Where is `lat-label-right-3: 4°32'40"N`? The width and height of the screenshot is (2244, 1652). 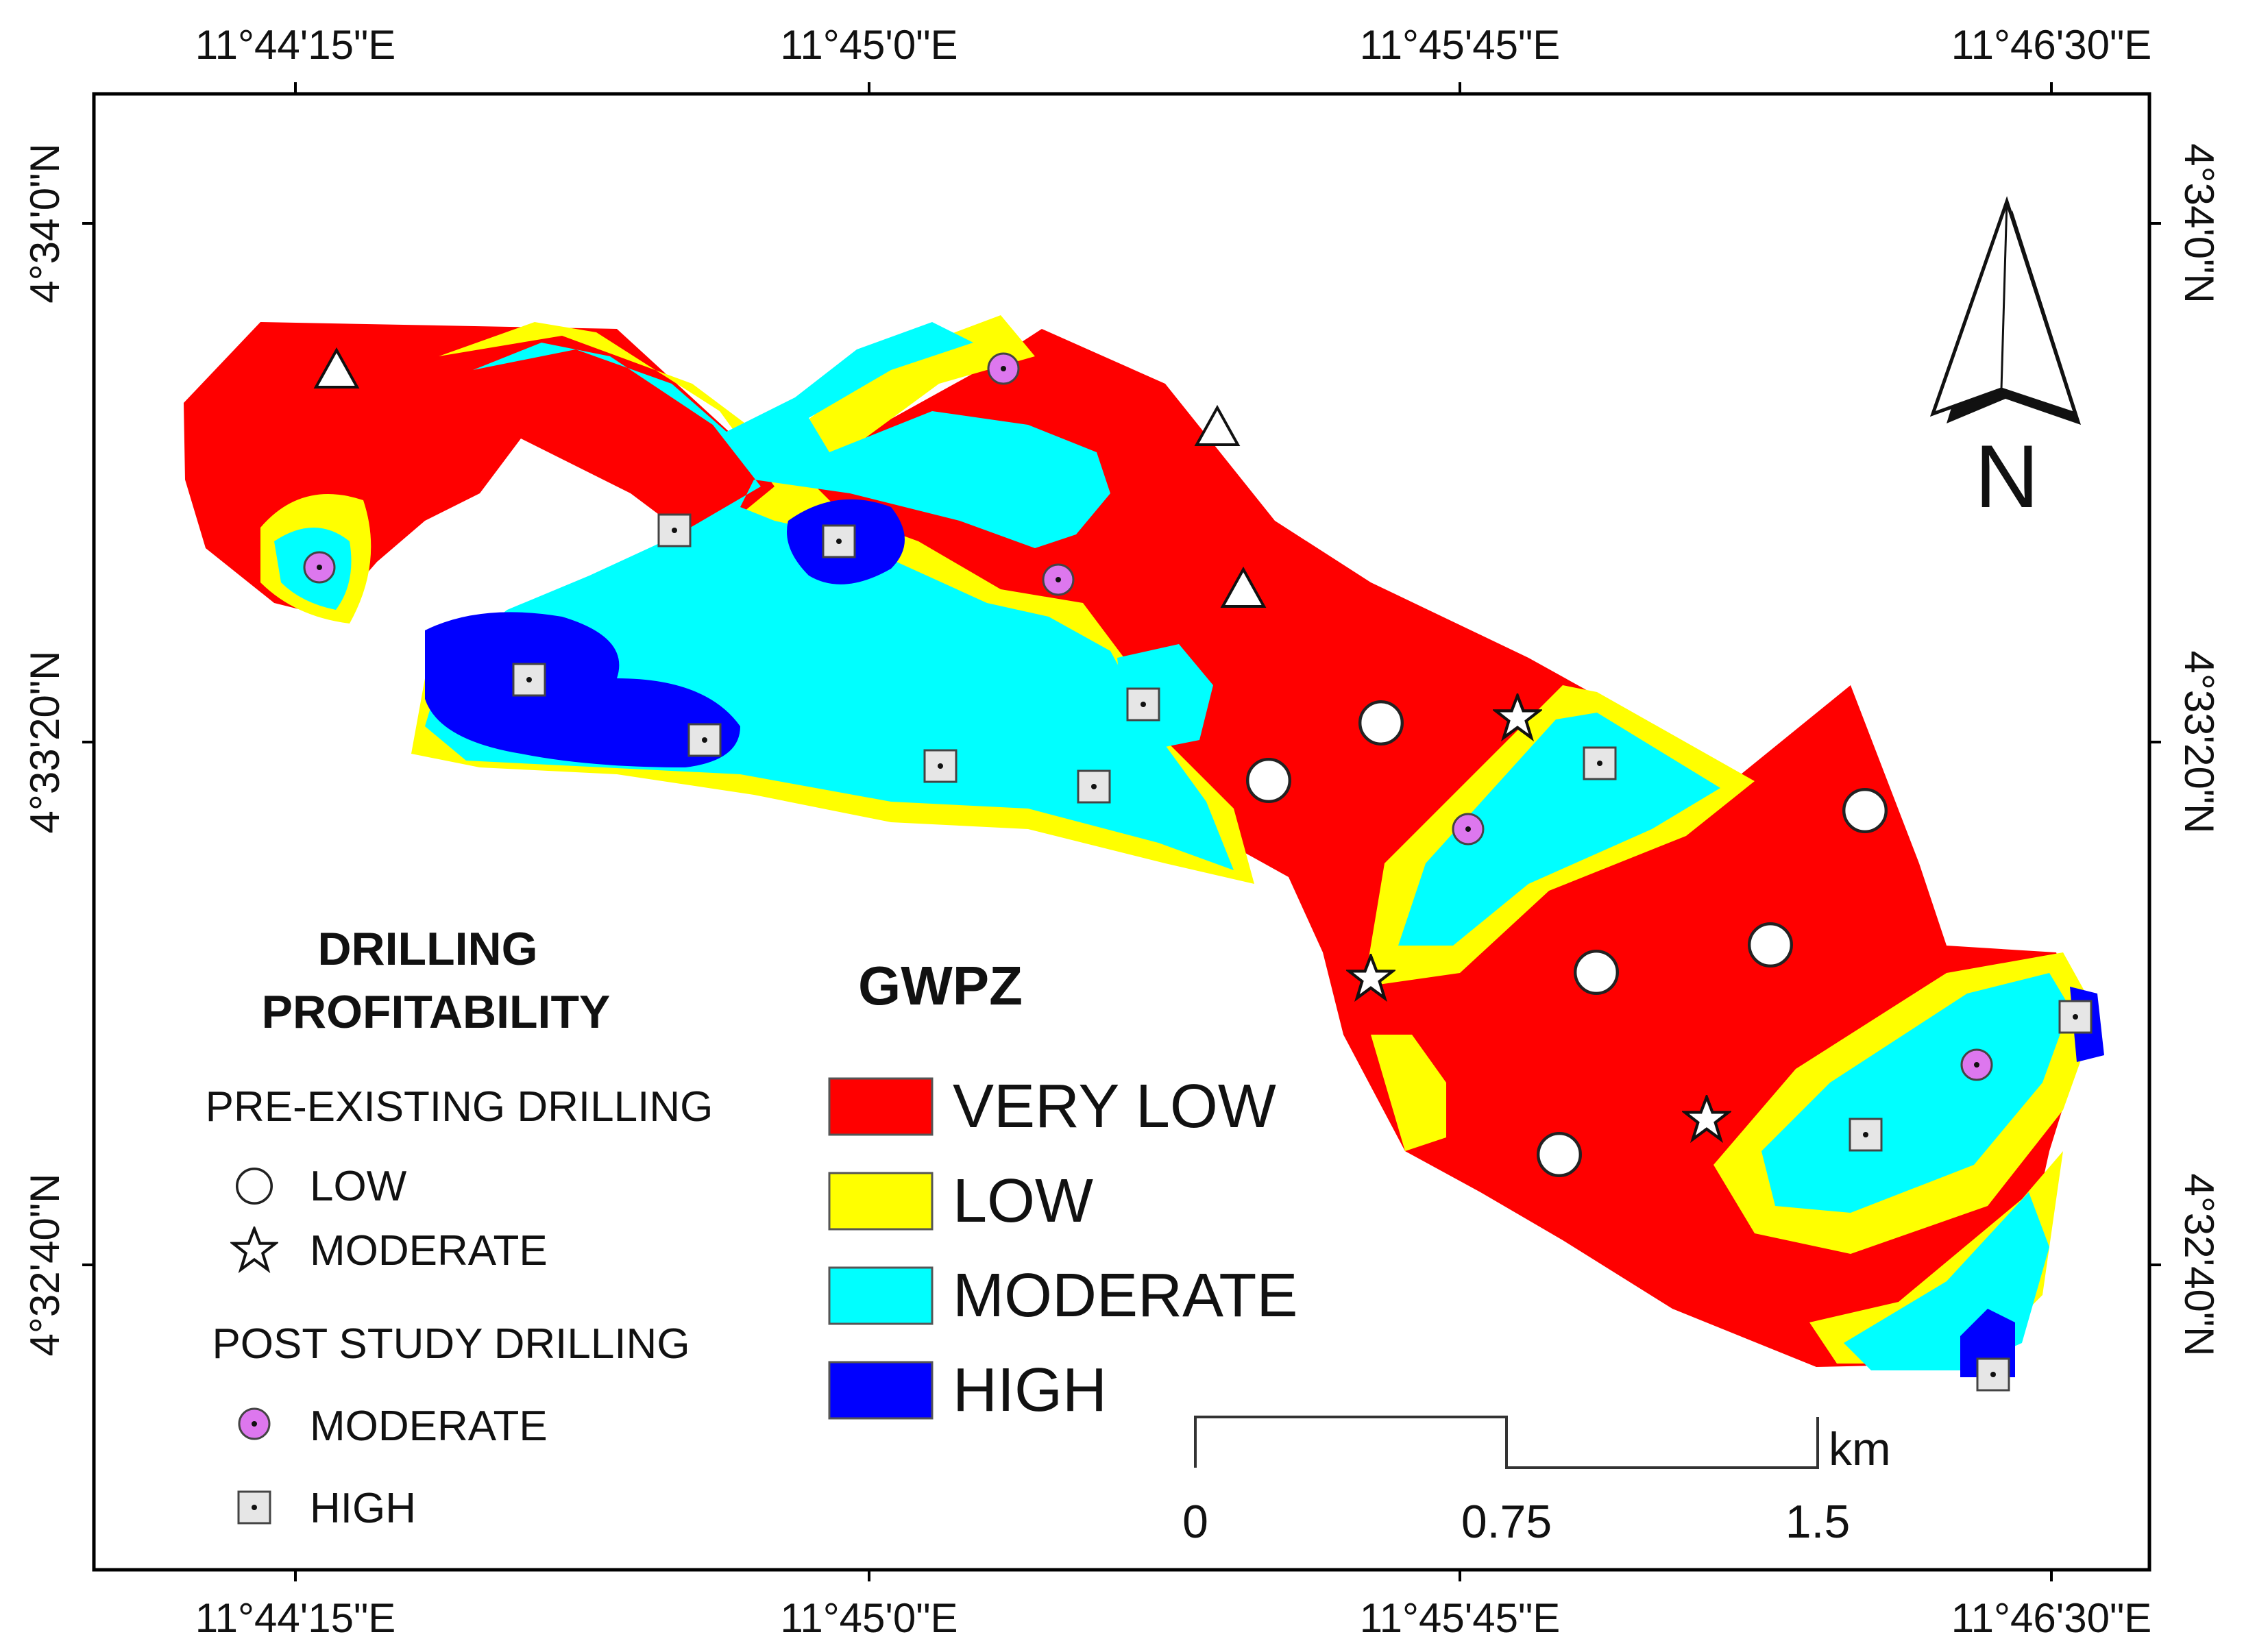
lat-label-right-3: 4°32'40"N is located at coordinates (2199, 1265).